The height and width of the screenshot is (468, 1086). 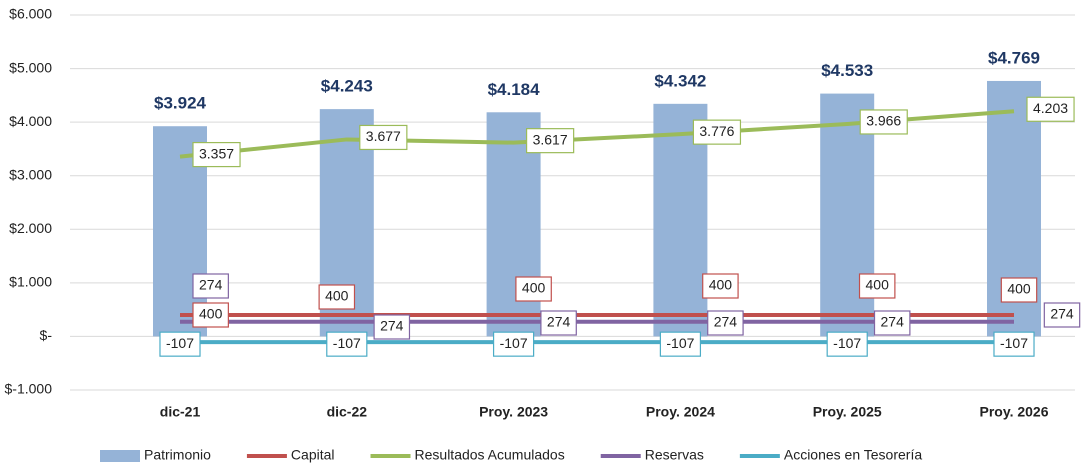 I want to click on data-label: 4.203, so click(x=1050, y=108).